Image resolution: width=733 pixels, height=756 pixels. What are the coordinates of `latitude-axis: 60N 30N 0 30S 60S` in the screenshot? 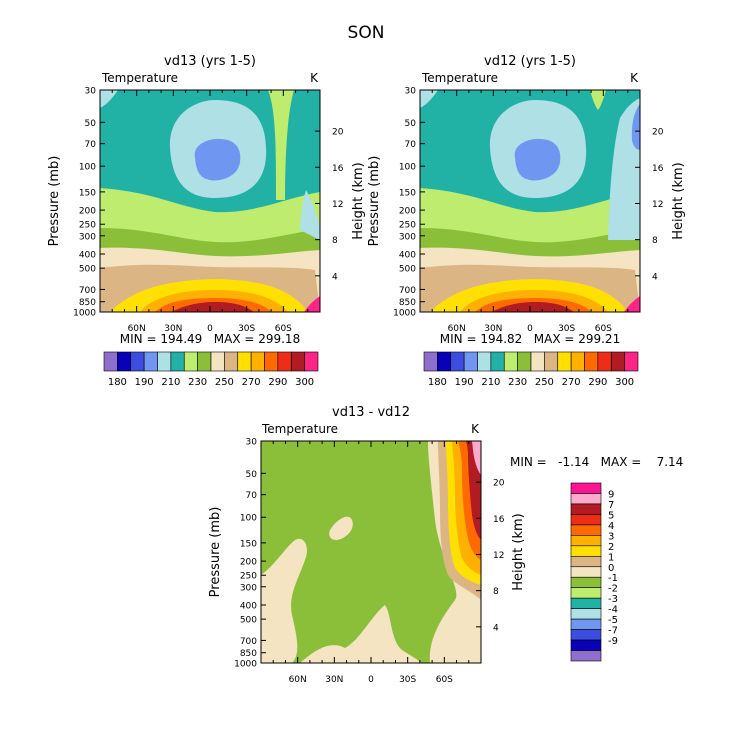 It's located at (530, 212).